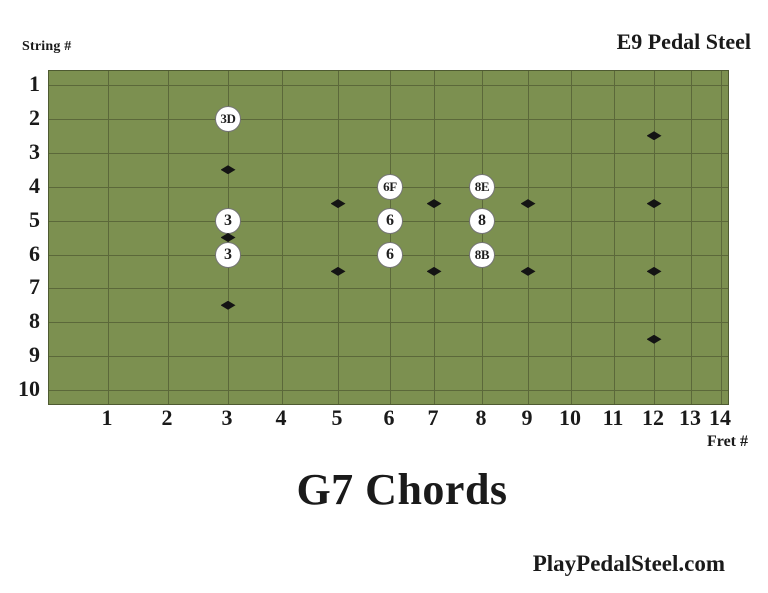 This screenshot has width=768, height=593. I want to click on string-number-label: 2, so click(34, 117).